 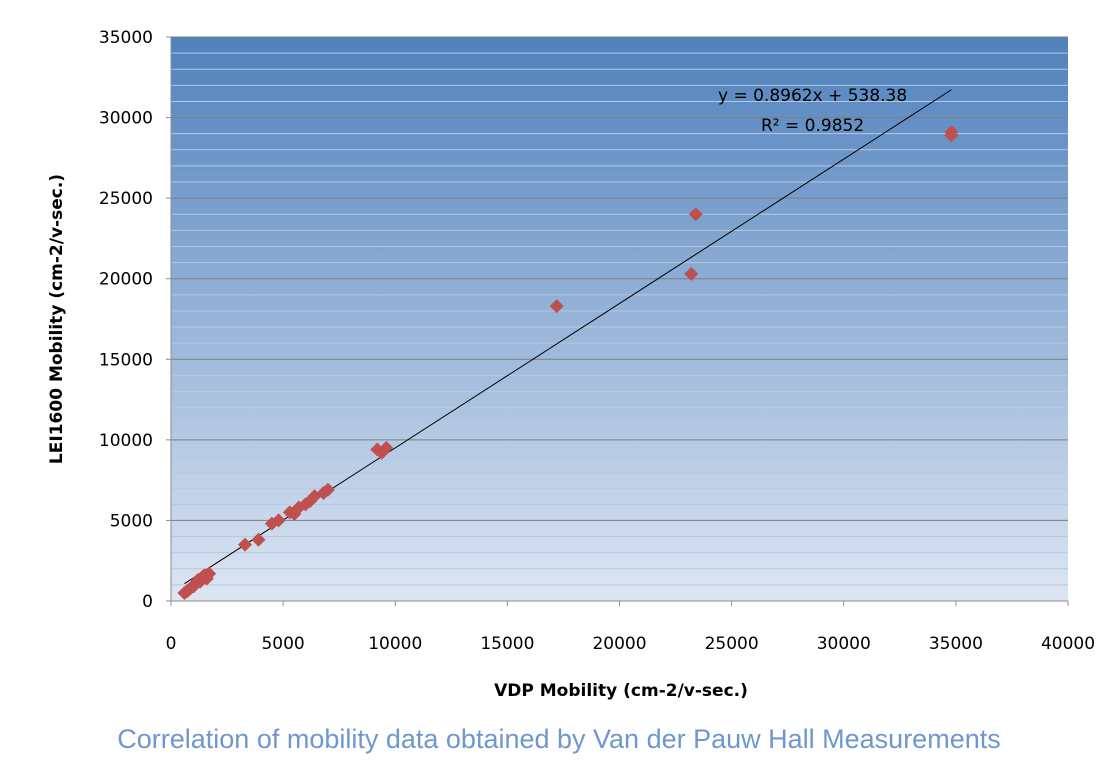 I want to click on y-tick-label: 15000, so click(x=126, y=360).